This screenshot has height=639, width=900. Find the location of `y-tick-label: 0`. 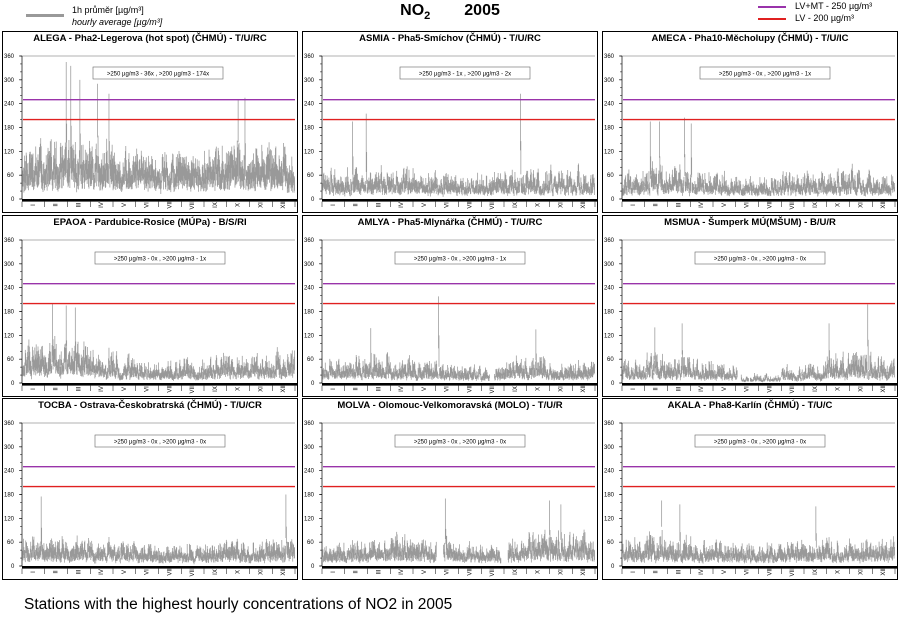

y-tick-label: 0 is located at coordinates (613, 567).